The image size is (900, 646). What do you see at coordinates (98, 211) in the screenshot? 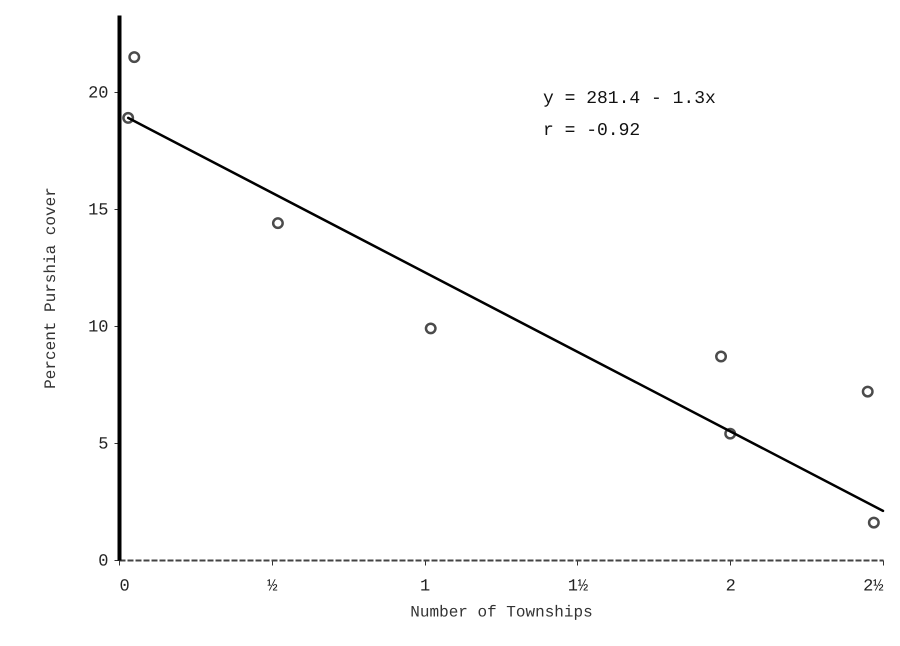
I see `y-tick-label: 15` at bounding box center [98, 211].